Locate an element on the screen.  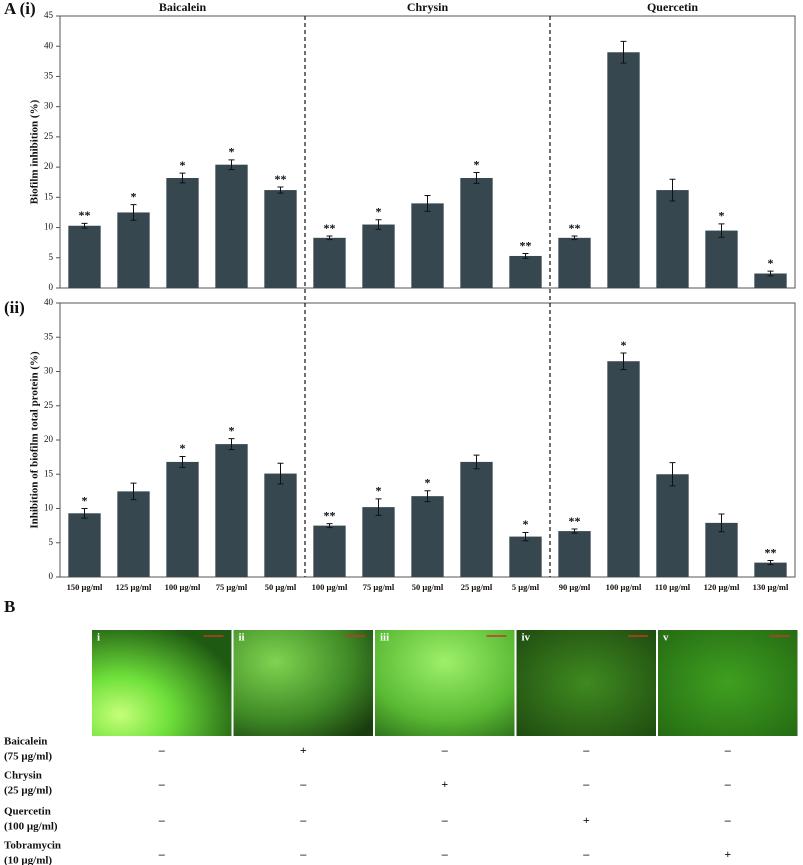
row-label: Chrysin is located at coordinates (23, 776).